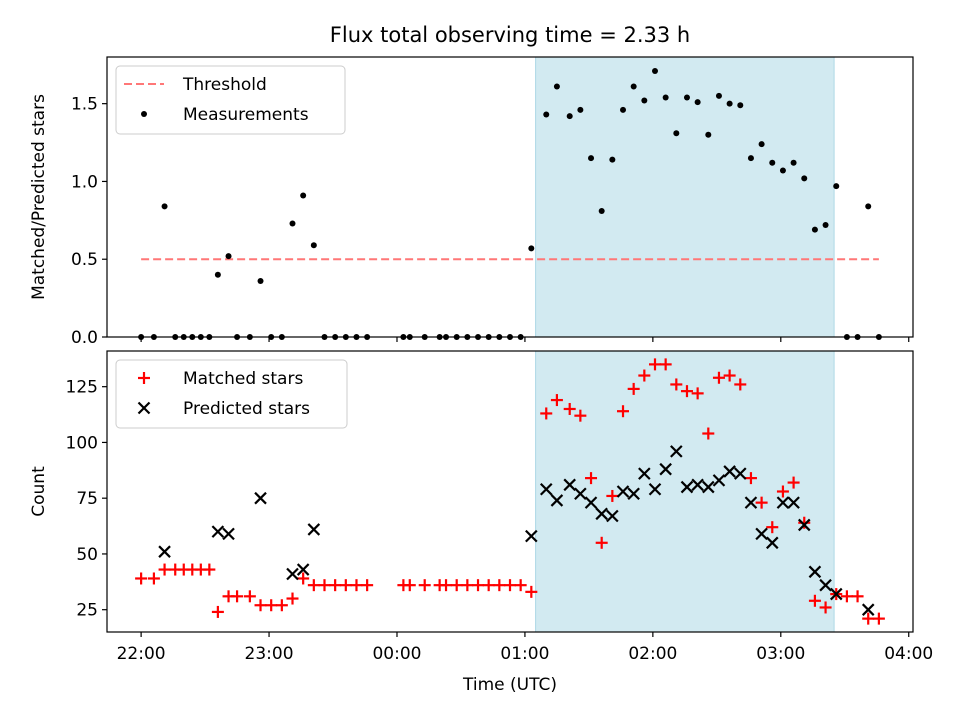 Image resolution: width=960 pixels, height=720 pixels. Describe the element at coordinates (243, 379) in the screenshot. I see `legend-entry: Matched stars` at that location.